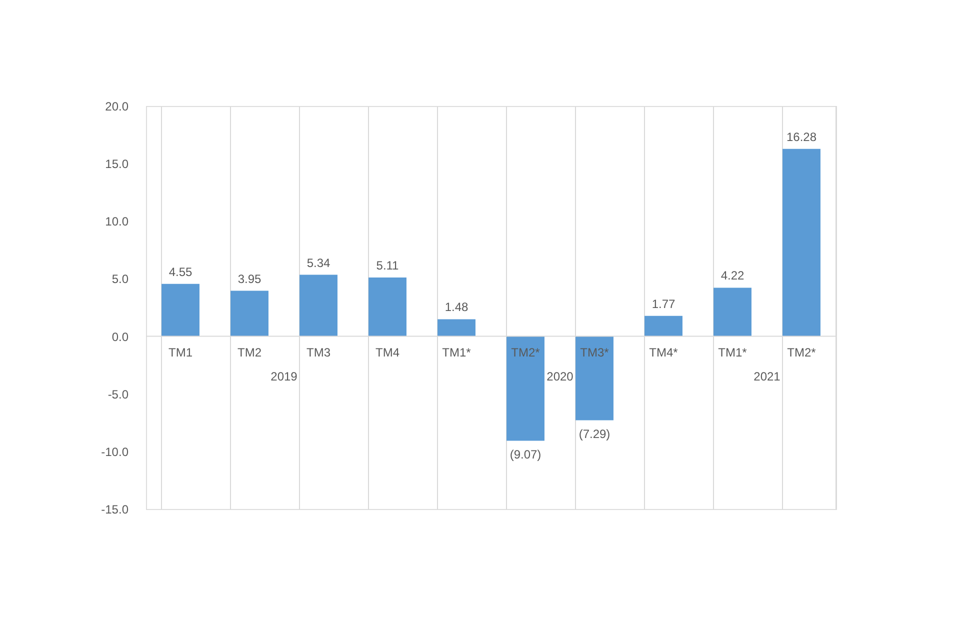  Describe the element at coordinates (284, 376) in the screenshot. I see `annotation: 2019` at that location.